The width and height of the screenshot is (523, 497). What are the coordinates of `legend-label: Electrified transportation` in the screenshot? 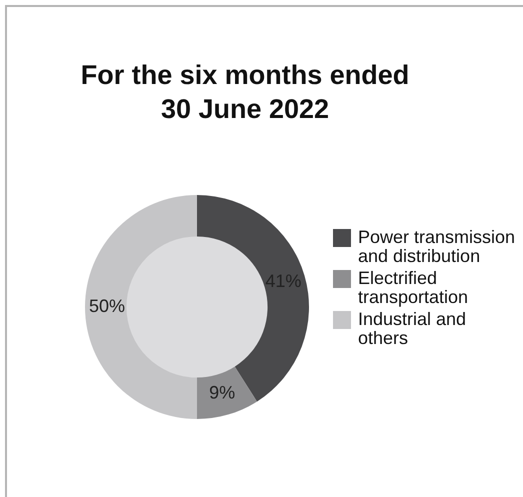 It's located at (414, 287).